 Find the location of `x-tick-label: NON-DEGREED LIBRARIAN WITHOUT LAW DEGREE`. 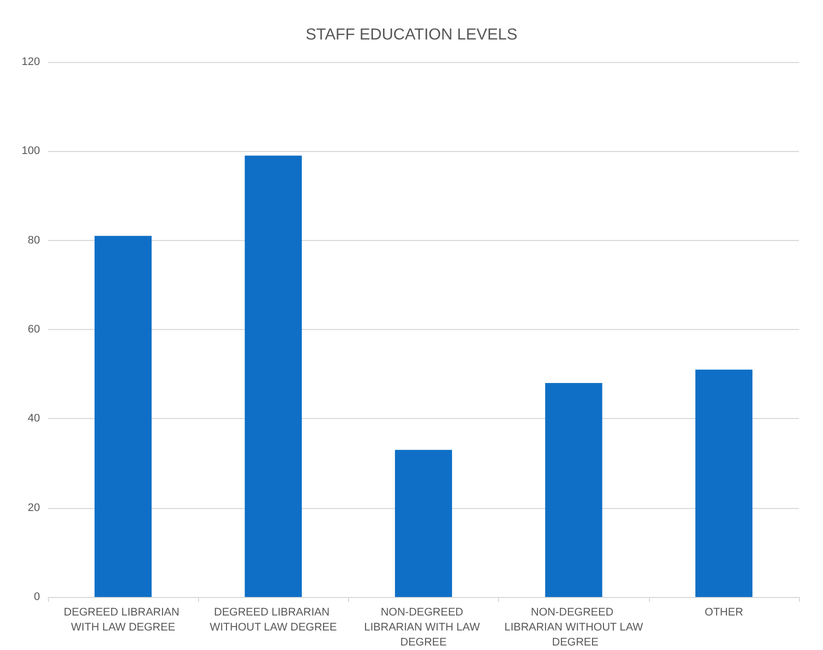

x-tick-label: NON-DEGREED LIBRARIAN WITHOUT LAW DEGREE is located at coordinates (574, 627).